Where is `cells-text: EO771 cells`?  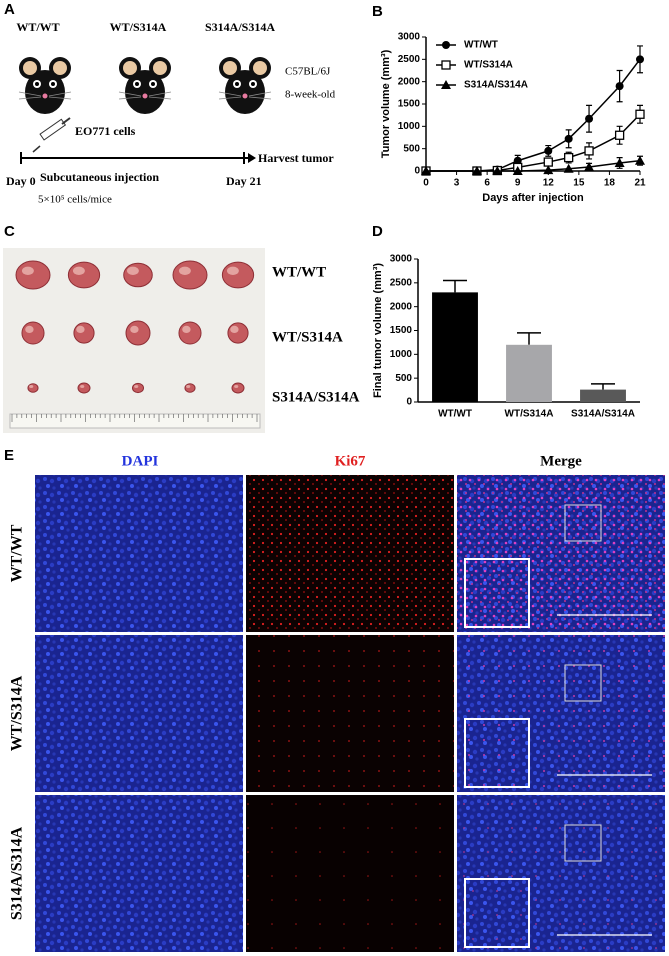 cells-text: EO771 cells is located at coordinates (105, 131).